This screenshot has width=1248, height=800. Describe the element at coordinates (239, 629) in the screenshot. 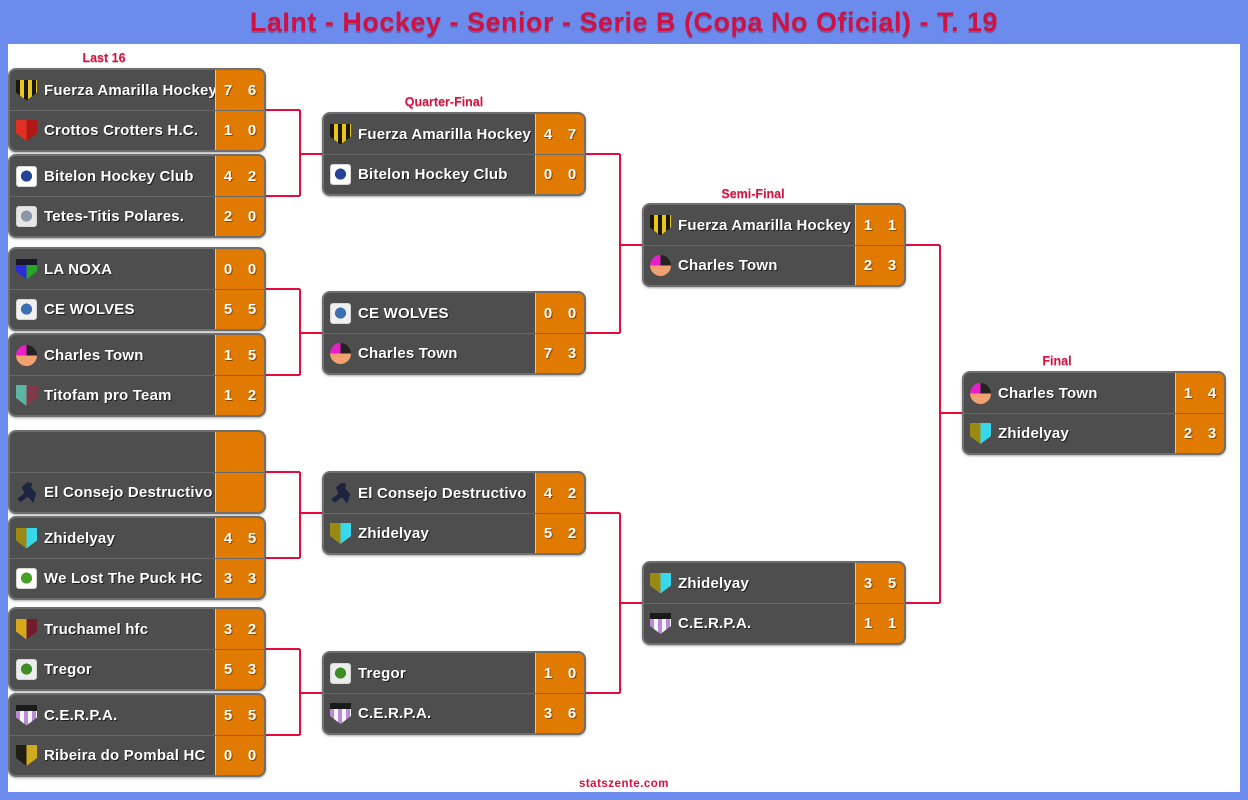

I see `score-cell: 3 2` at that location.